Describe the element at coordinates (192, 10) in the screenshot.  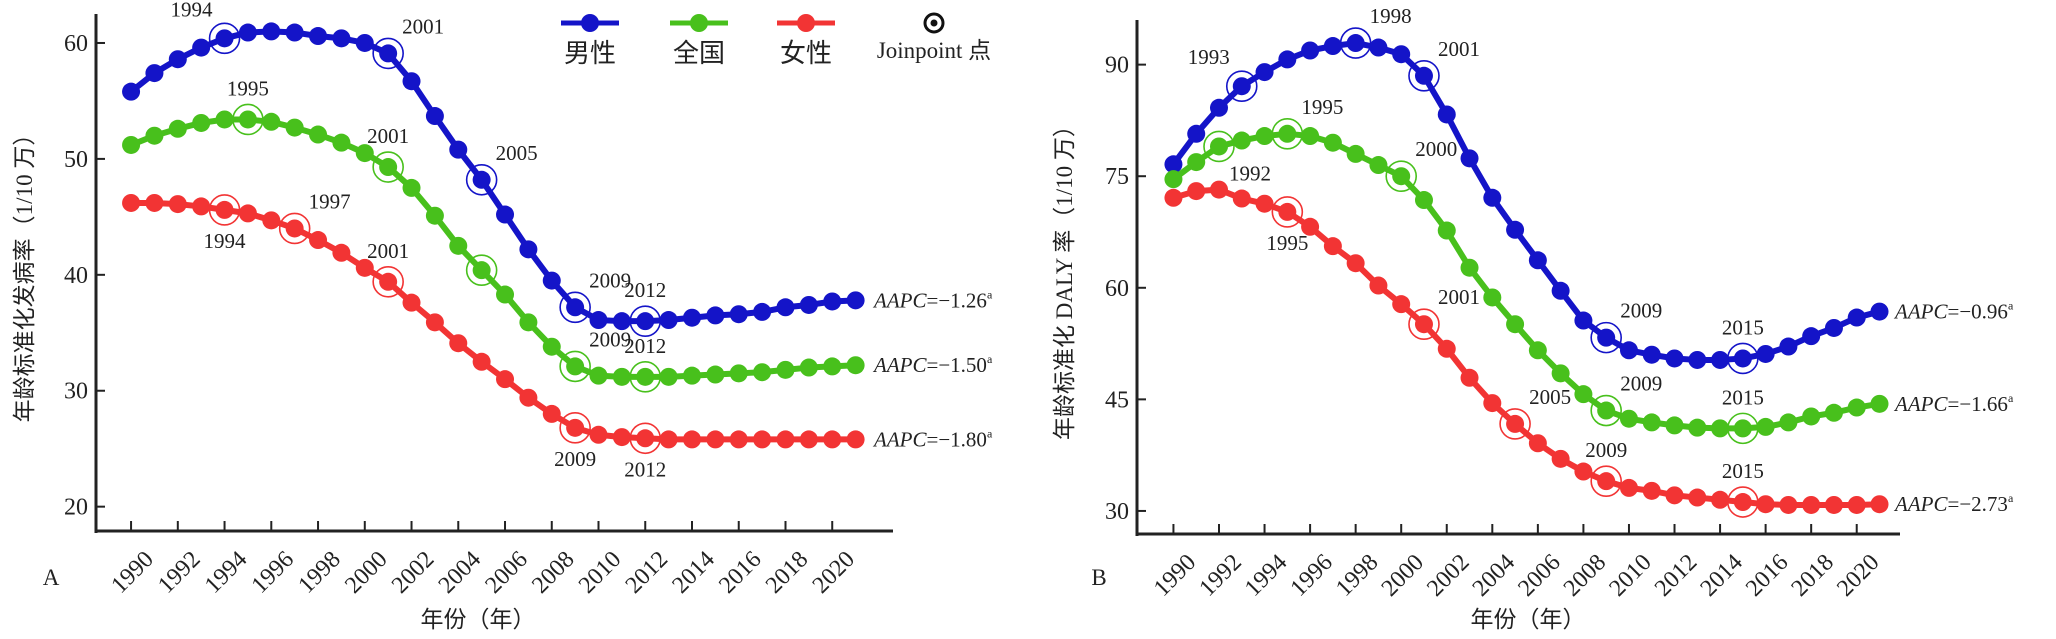
I see `joinpoint-label: 1994` at that location.